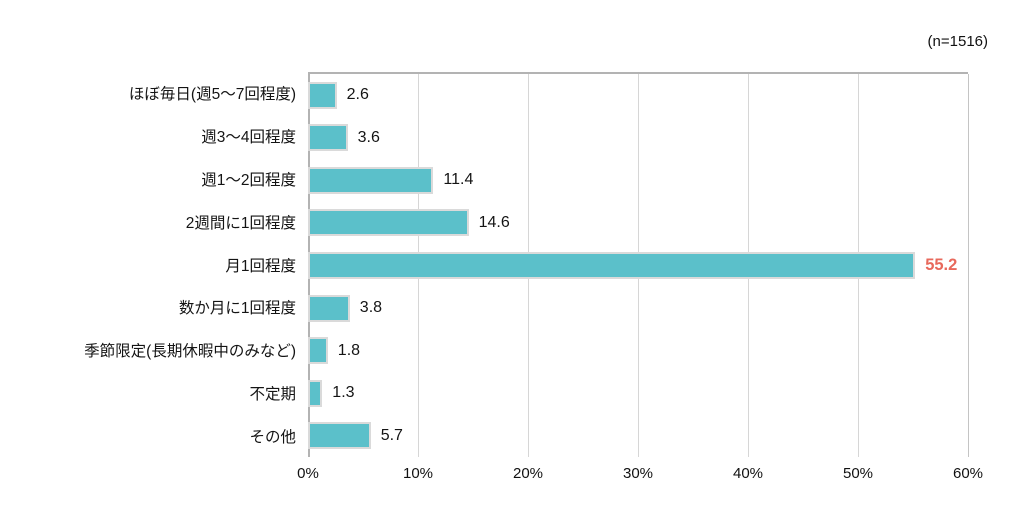 The width and height of the screenshot is (1024, 517). I want to click on category-label: 数か月に1回程度, so click(237, 309).